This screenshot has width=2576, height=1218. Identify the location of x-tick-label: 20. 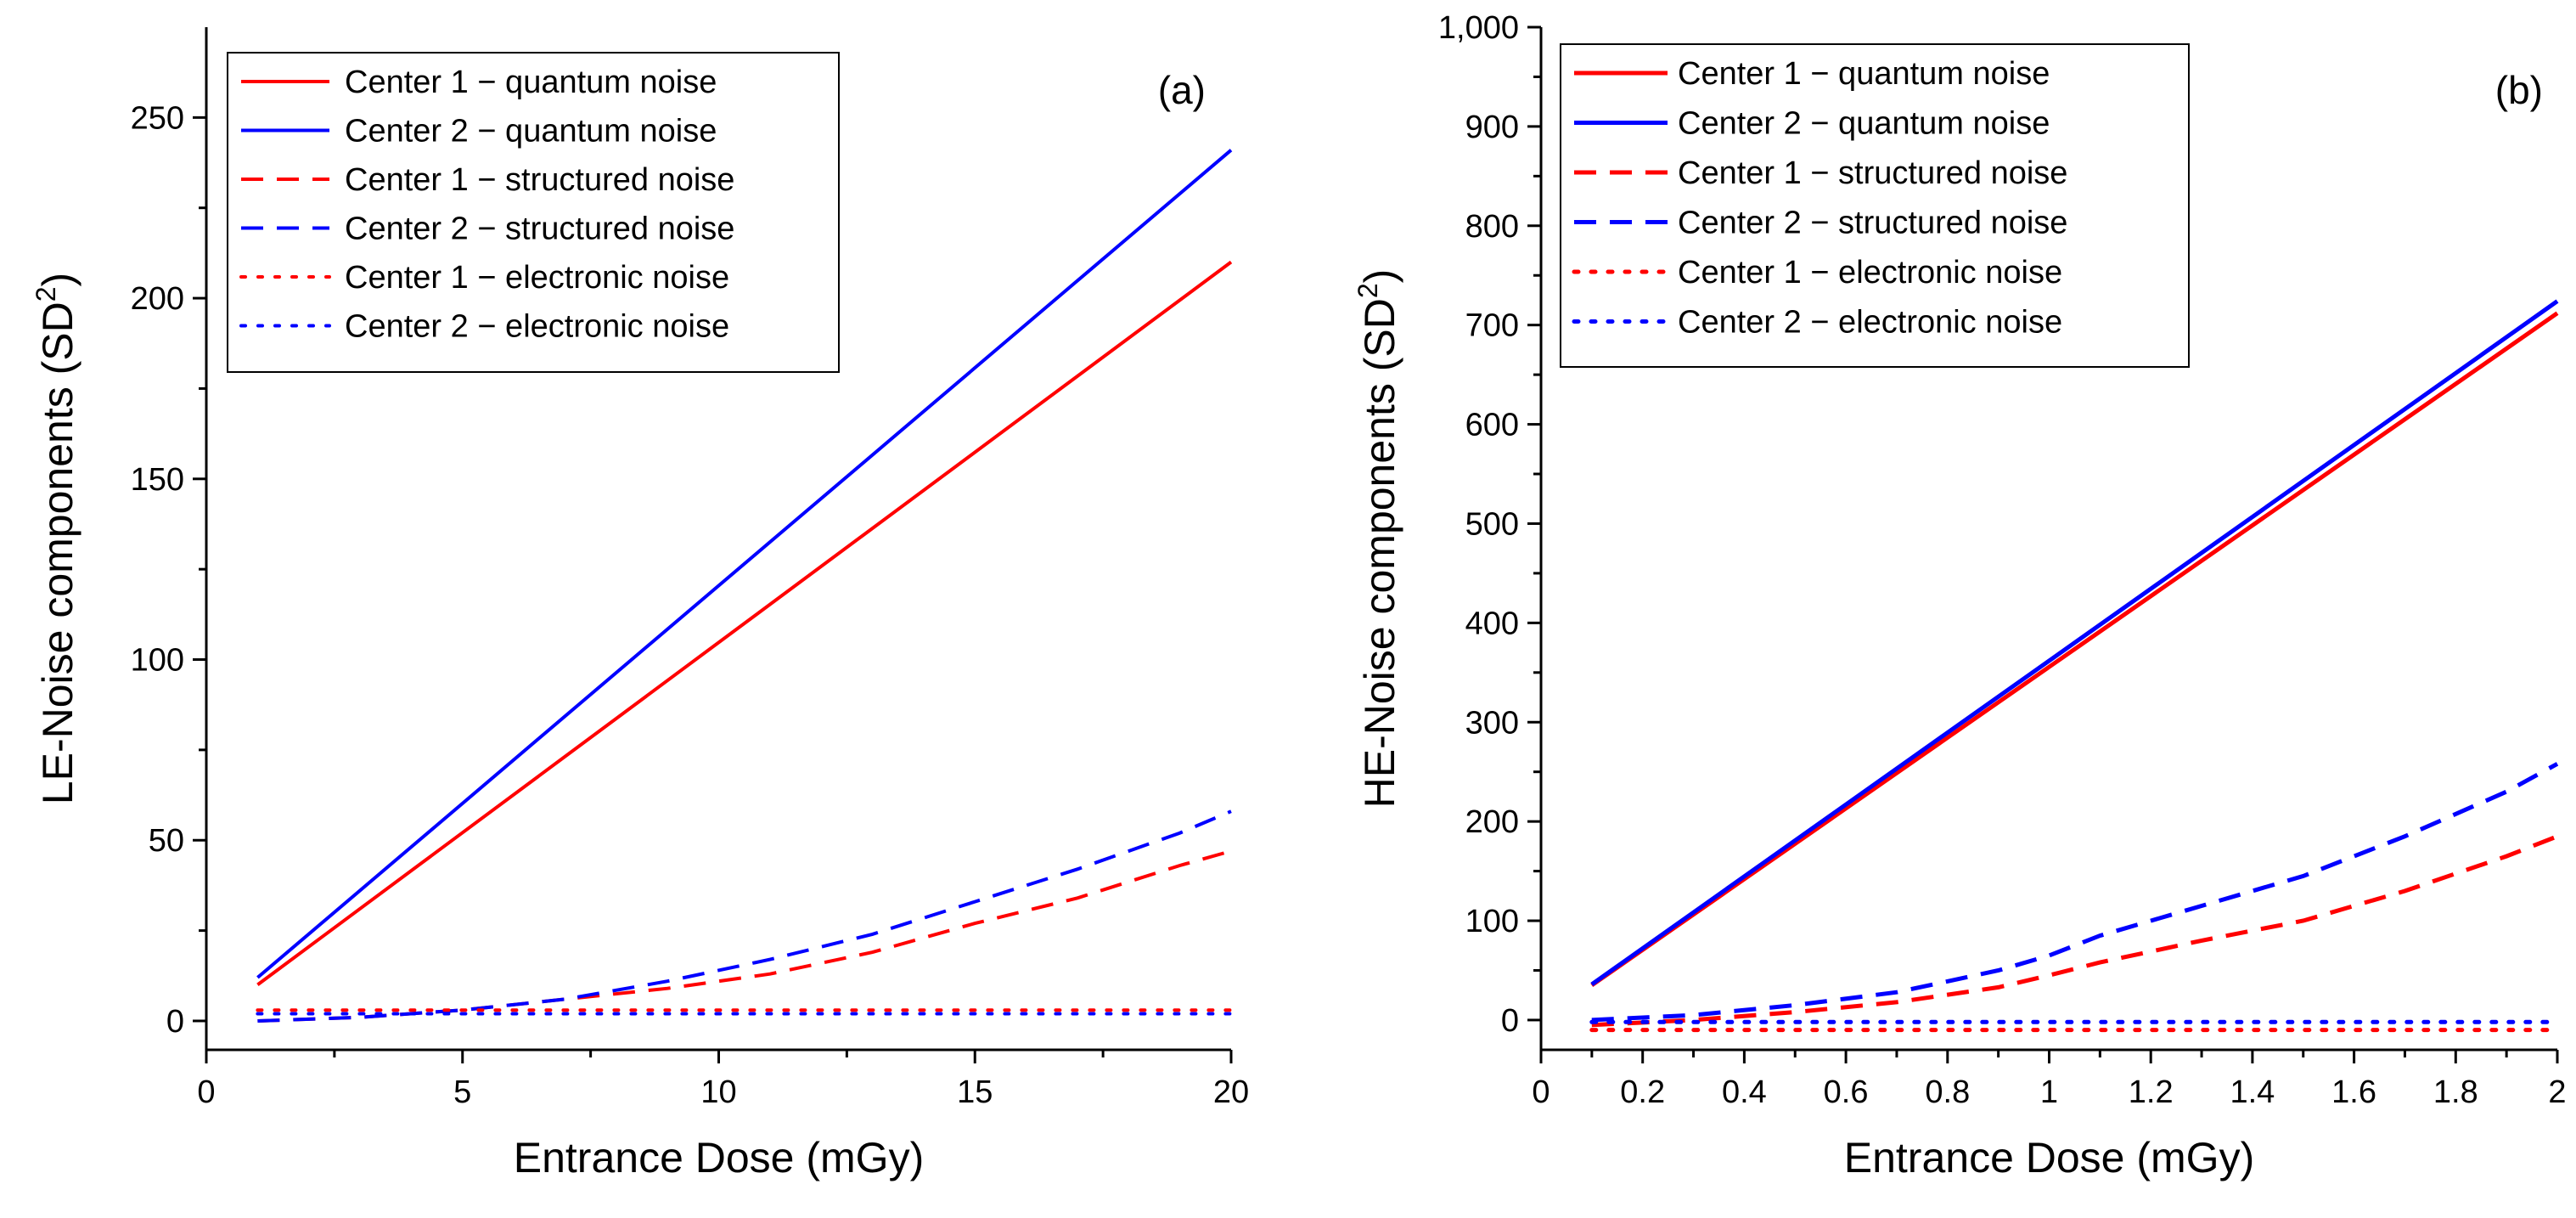
(1231, 1092).